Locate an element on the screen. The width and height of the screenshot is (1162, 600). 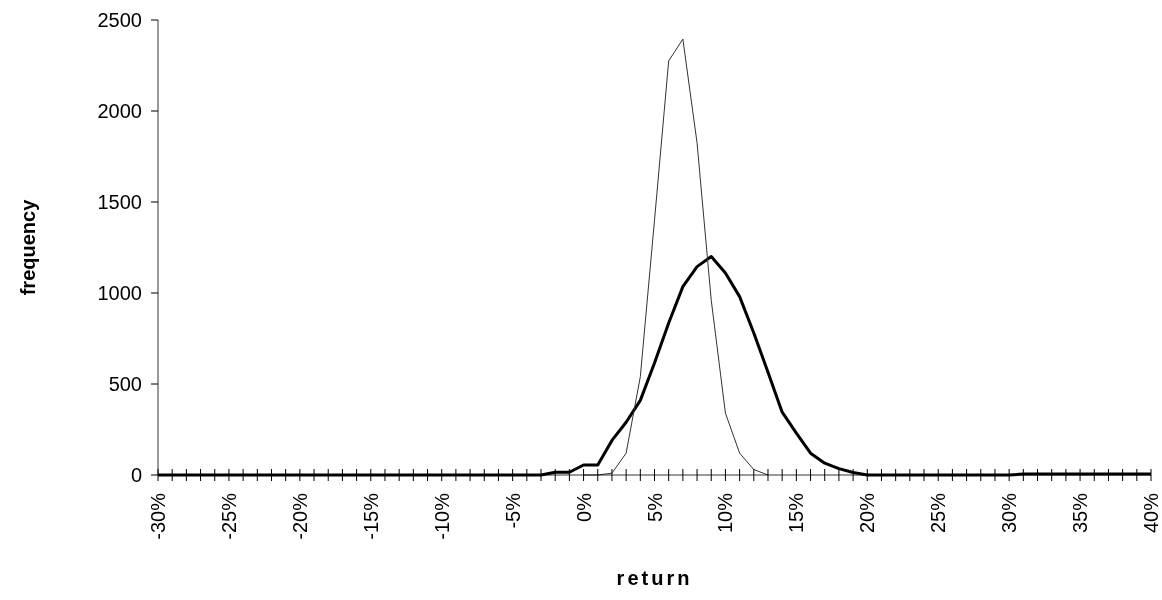
x-tick-label: 15% is located at coordinates (796, 513).